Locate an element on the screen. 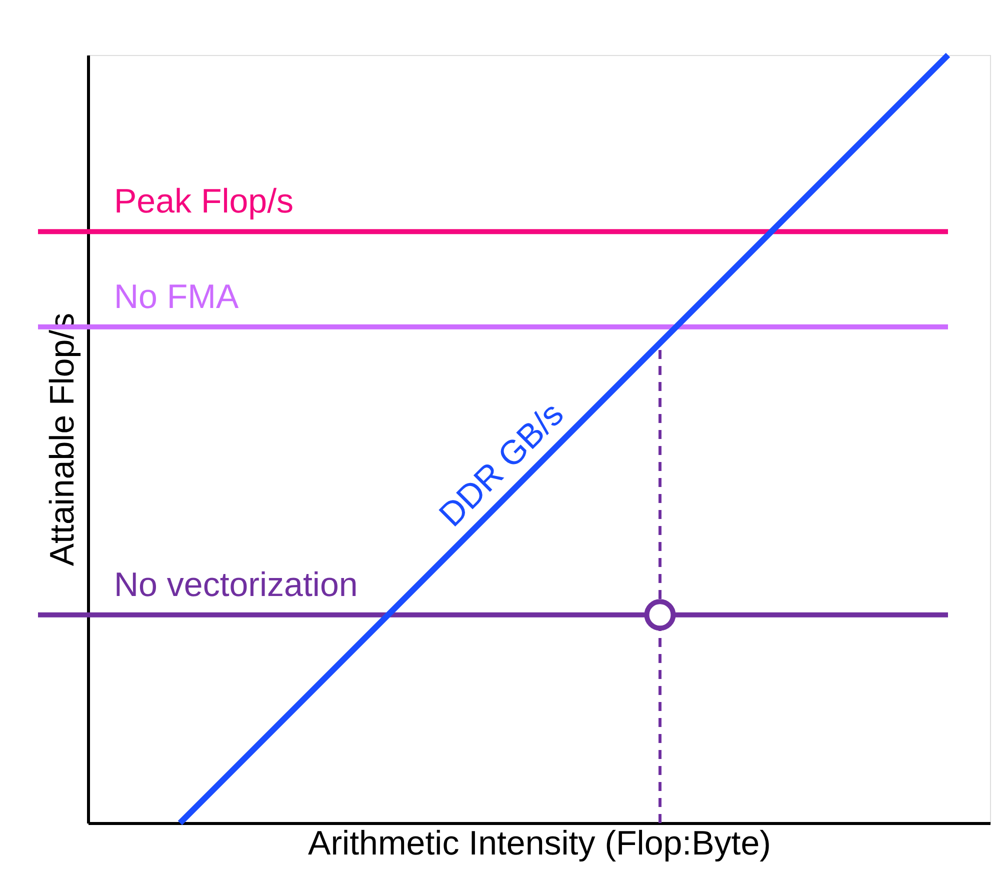 The width and height of the screenshot is (993, 887). ref-line-label: No FMA is located at coordinates (176, 297).